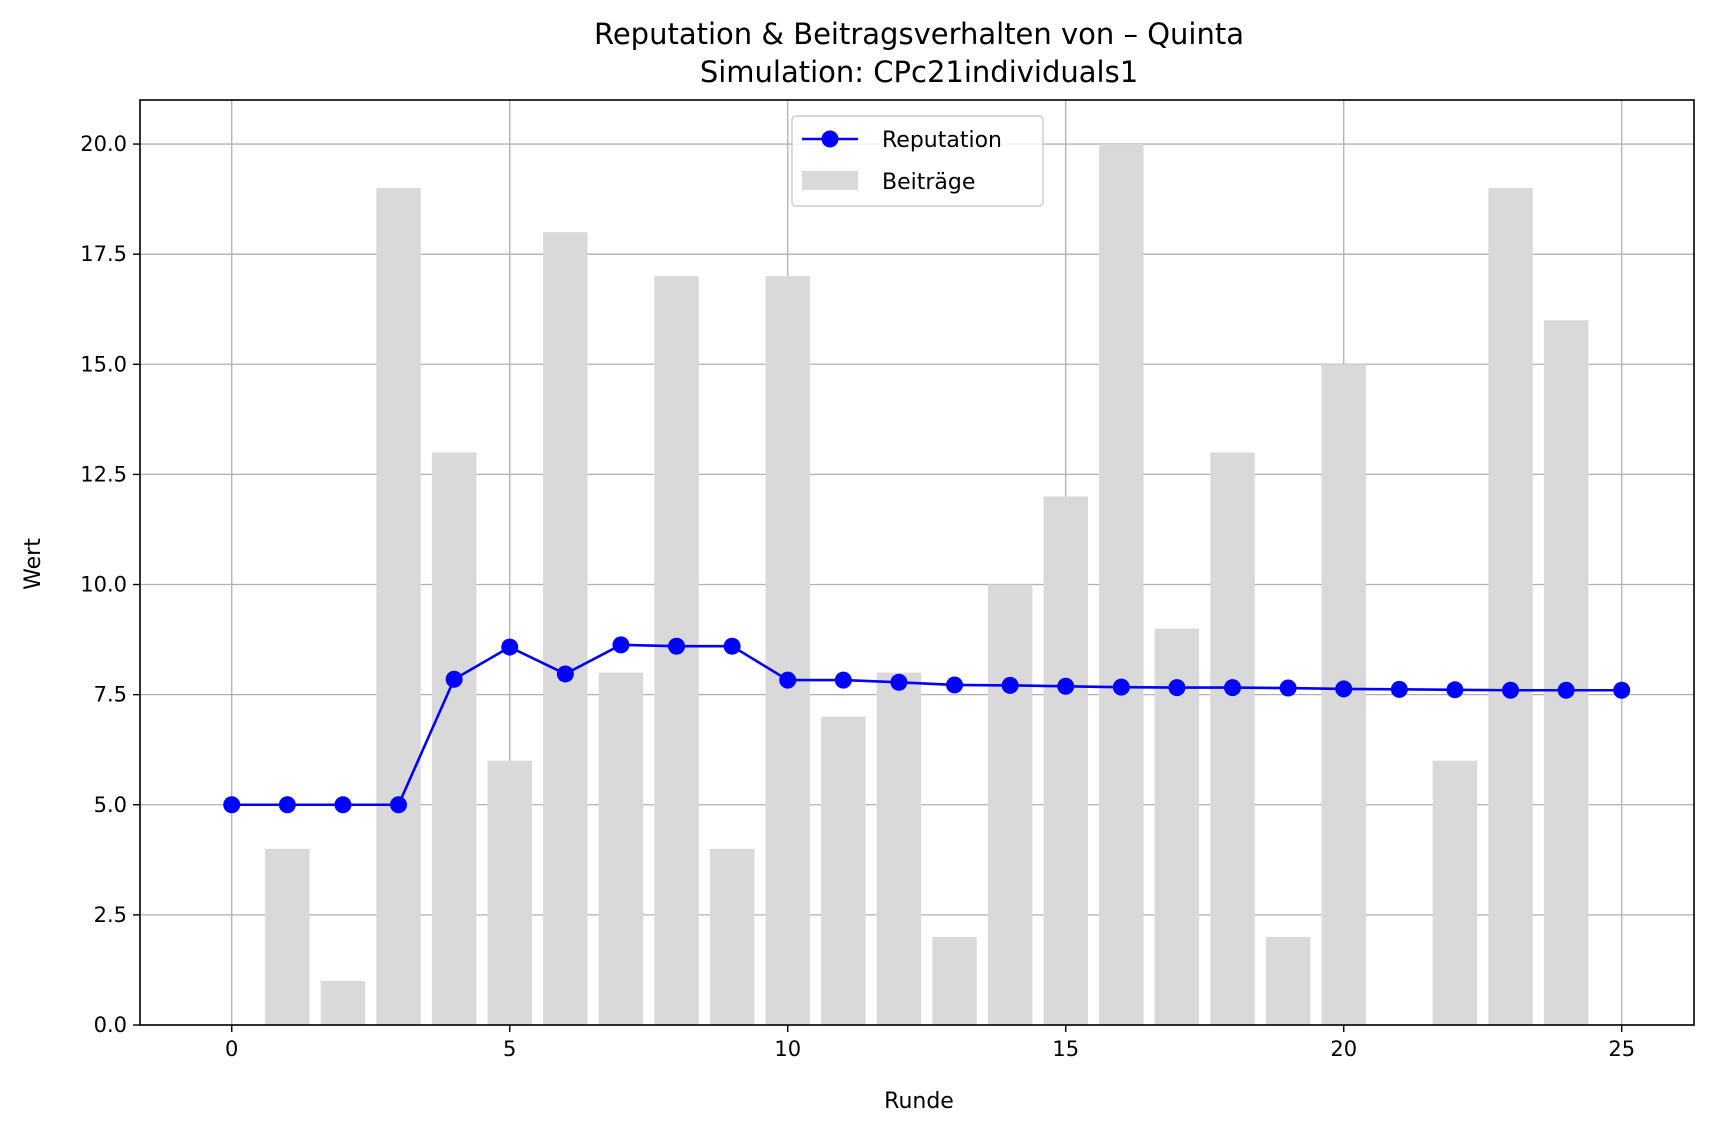  Describe the element at coordinates (830, 180) in the screenshot. I see `legend-bar-swatch` at that location.